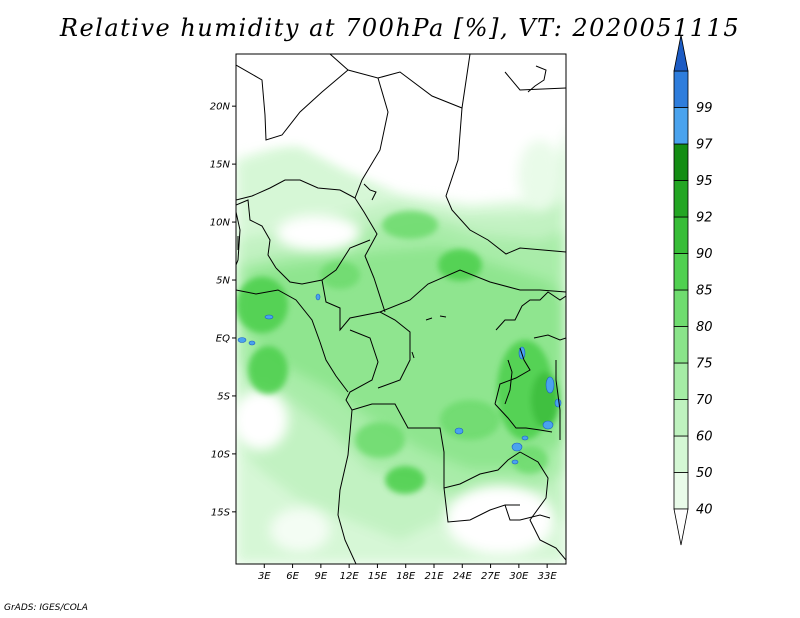  What do you see at coordinates (704, 473) in the screenshot?
I see `legend-label: 50` at bounding box center [704, 473].